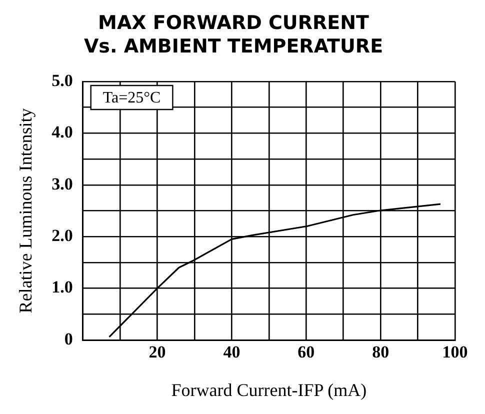  I want to click on y-tick-label: 1.0, so click(62, 287).